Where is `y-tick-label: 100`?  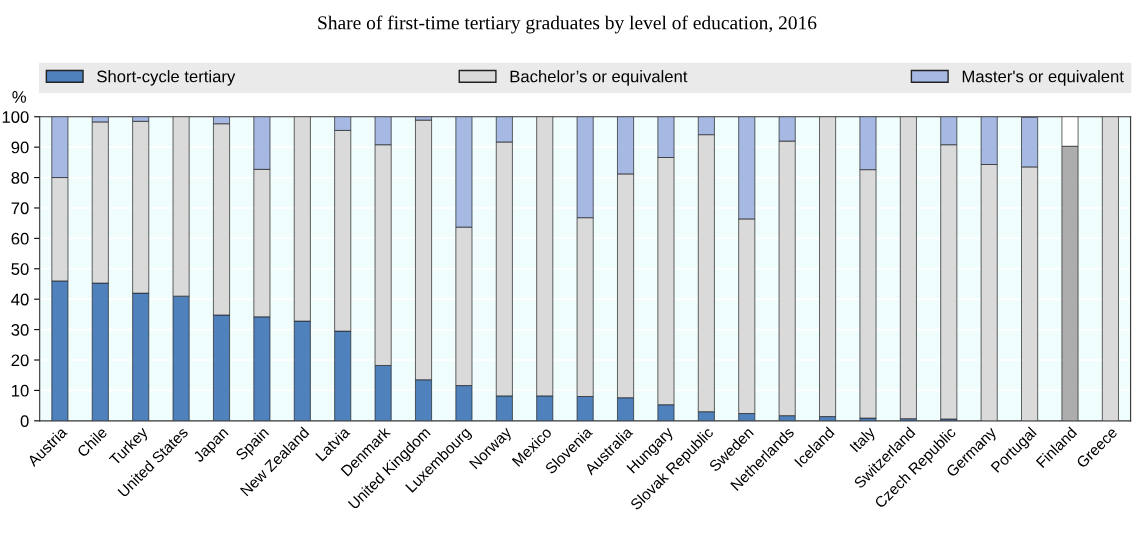
y-tick-label: 100 is located at coordinates (15, 117).